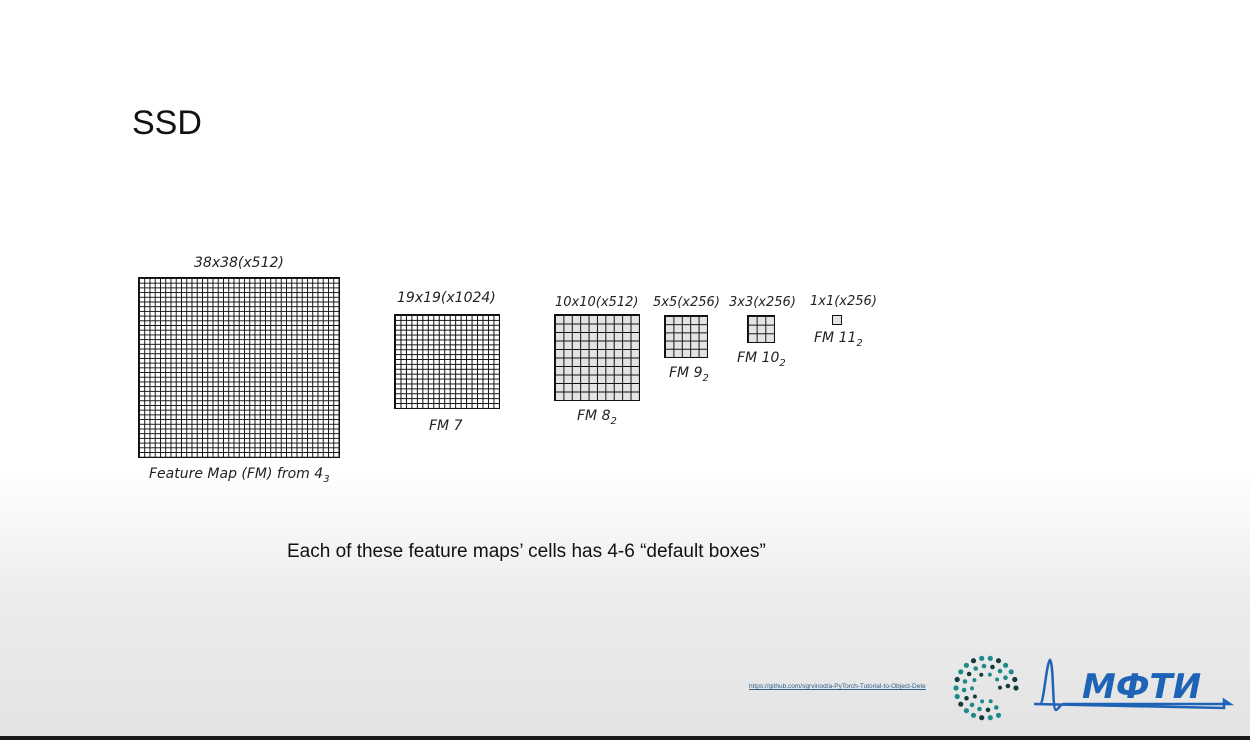 This screenshot has height=740, width=1250. I want to click on fm-5-size-label: 5x5(x256), so click(686, 302).